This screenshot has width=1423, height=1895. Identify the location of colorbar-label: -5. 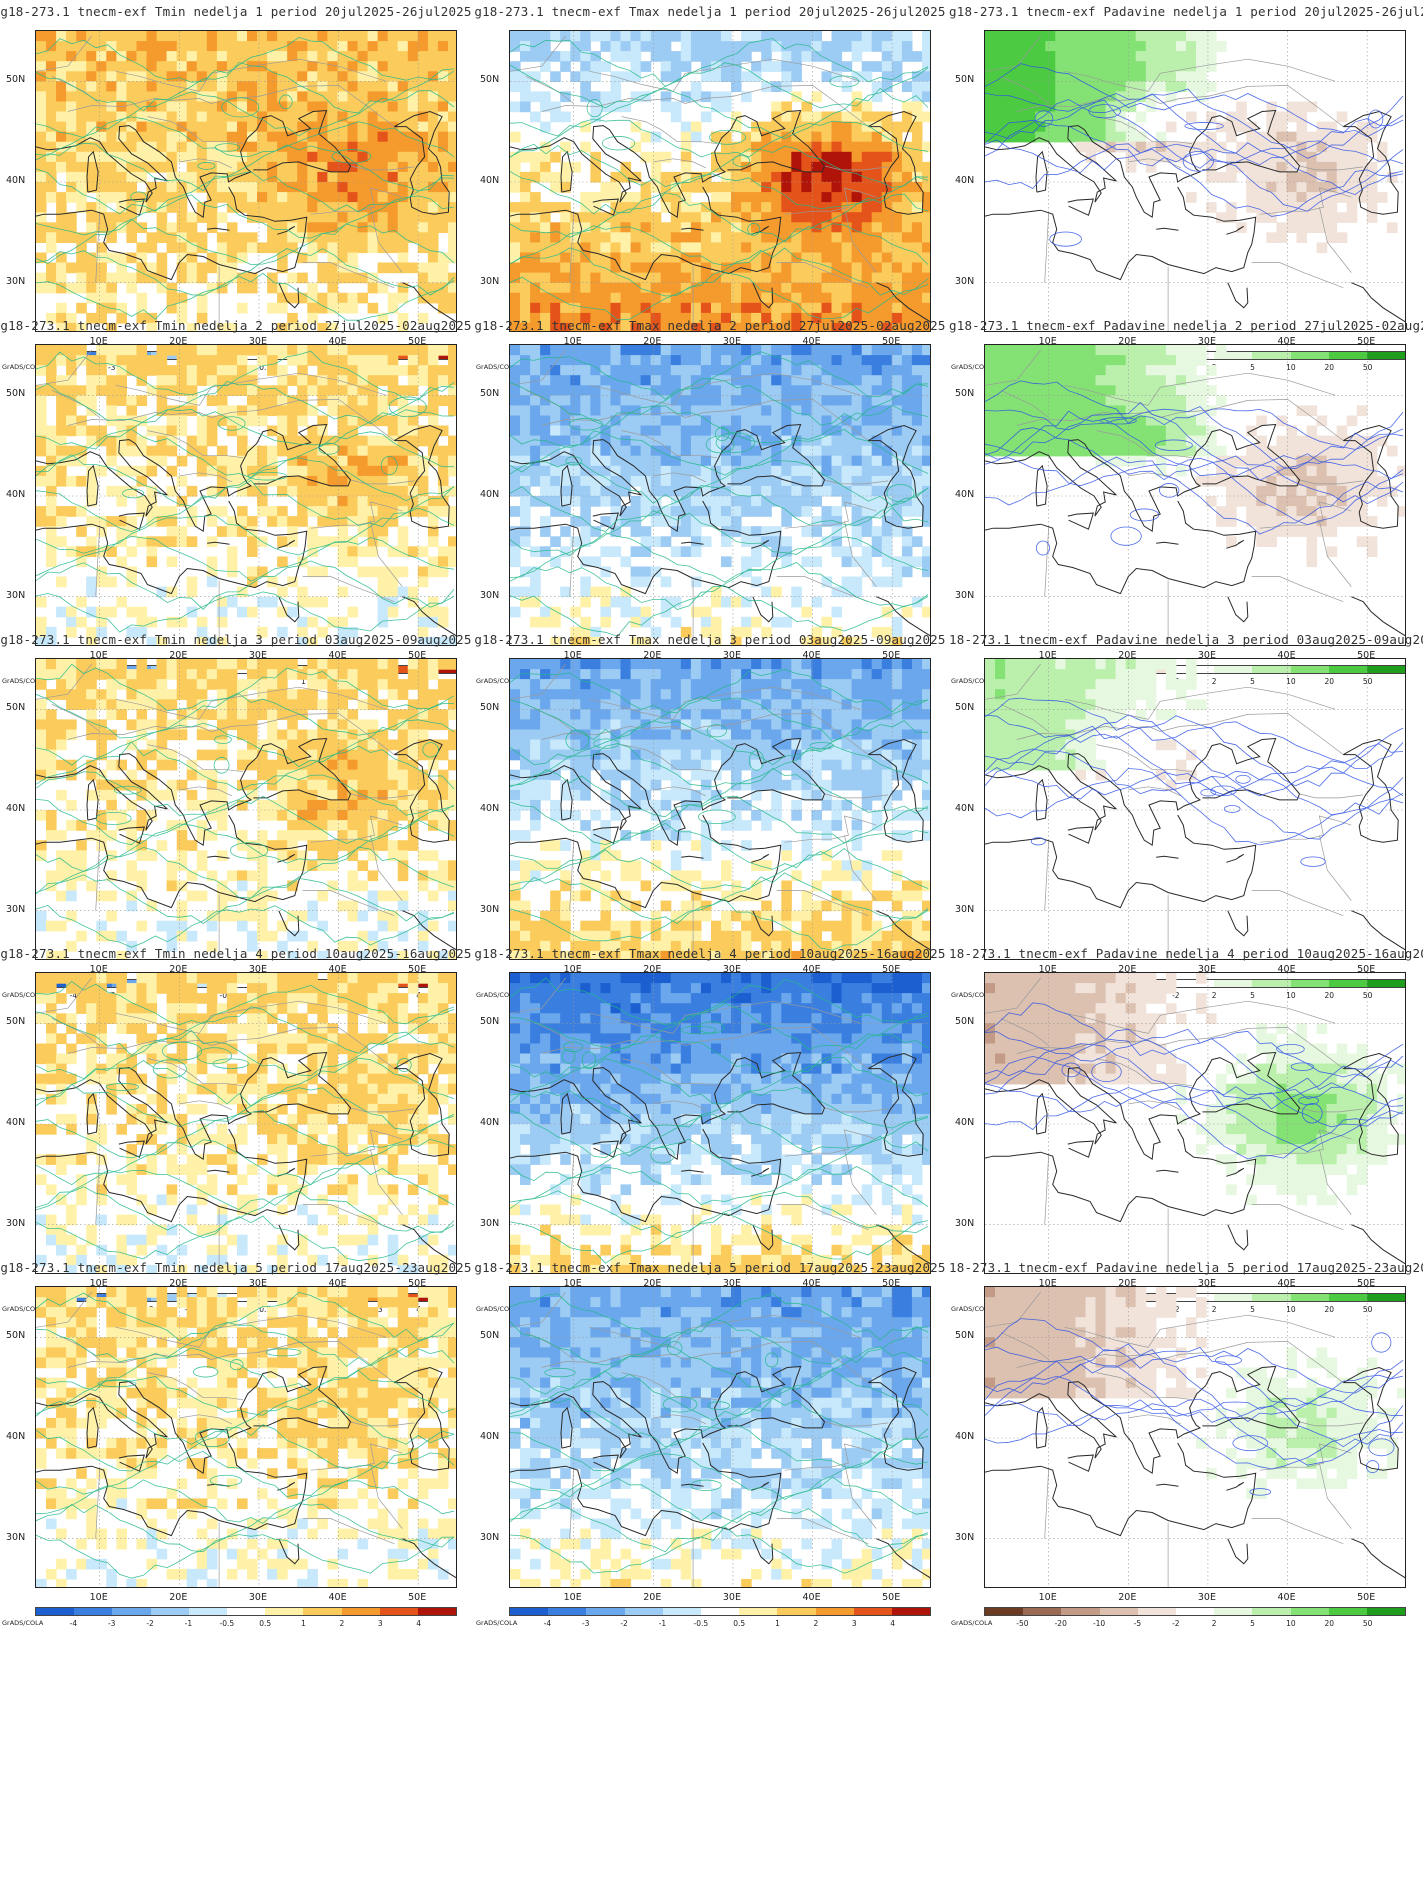
(1137, 1623).